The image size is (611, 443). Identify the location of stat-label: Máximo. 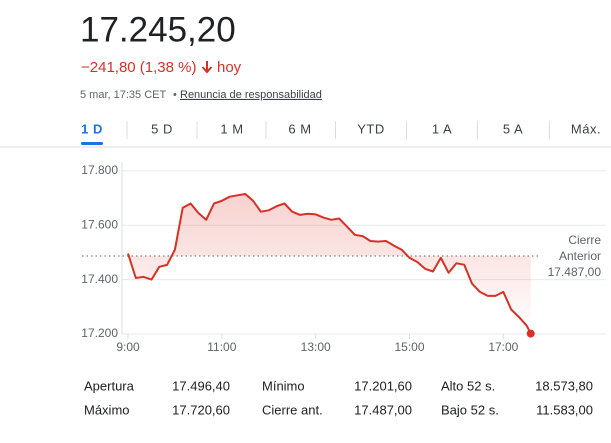
(107, 409).